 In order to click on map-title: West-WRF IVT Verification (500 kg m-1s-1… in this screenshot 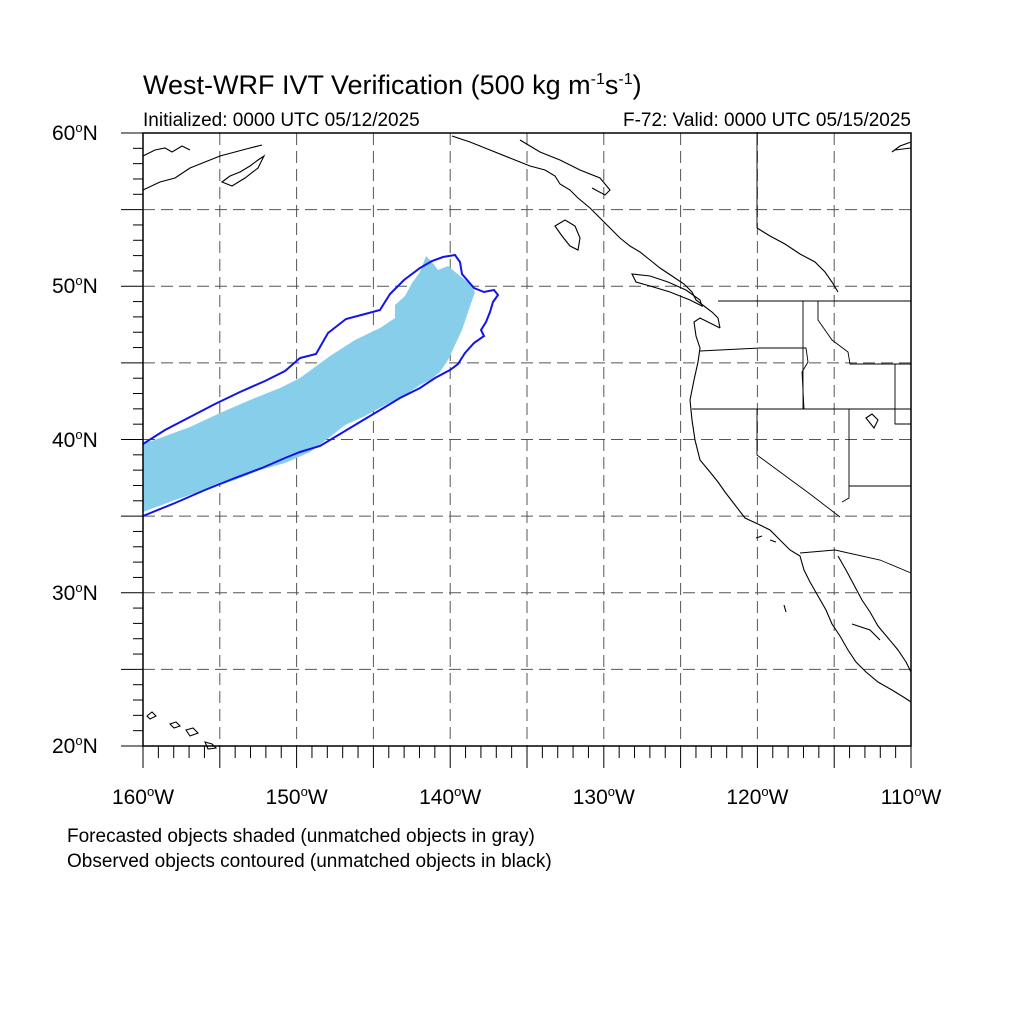, I will do `click(392, 85)`.